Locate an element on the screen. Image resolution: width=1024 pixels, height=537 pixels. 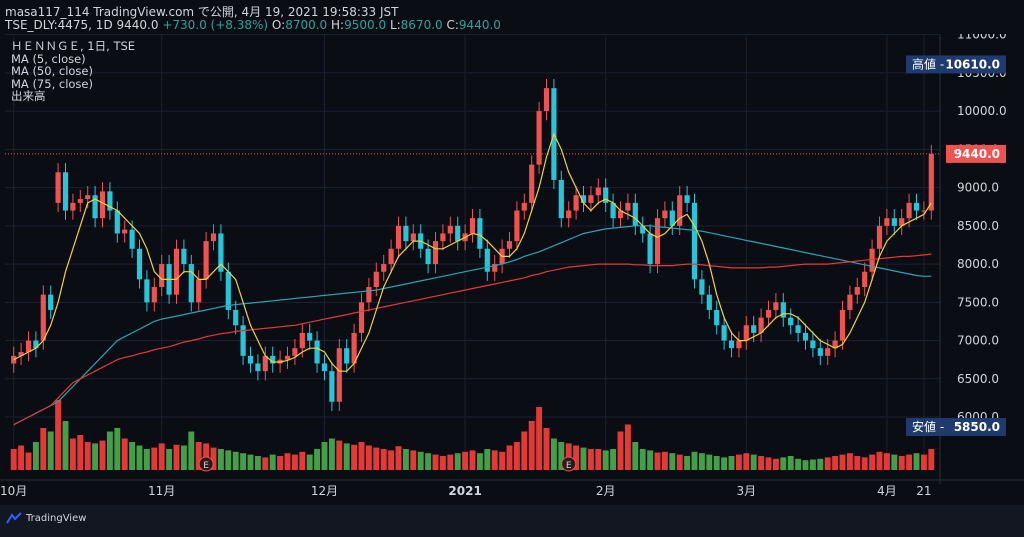
x-tick-label: 21 is located at coordinates (923, 491).